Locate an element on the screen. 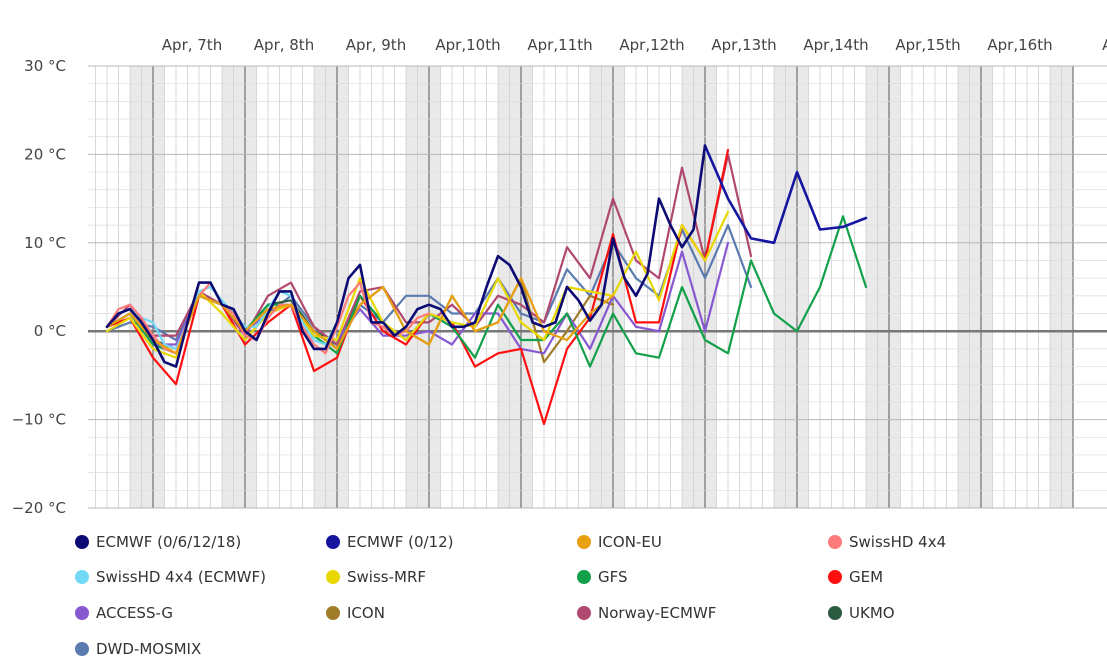 Image resolution: width=1107 pixels, height=664 pixels. legend-item: GFS is located at coordinates (602, 577).